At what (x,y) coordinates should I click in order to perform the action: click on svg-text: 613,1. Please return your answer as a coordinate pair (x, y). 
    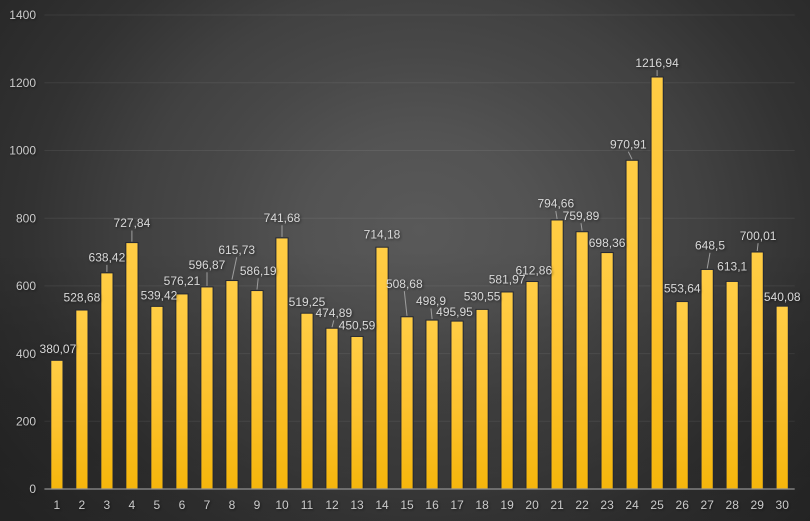
    Looking at the image, I should click on (732, 267).